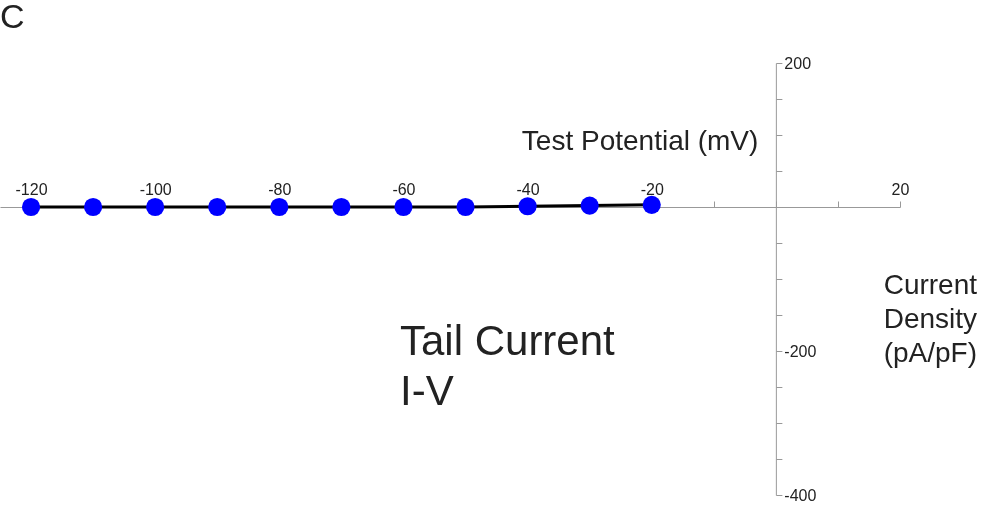  I want to click on y-tick-label: -400, so click(800, 495).